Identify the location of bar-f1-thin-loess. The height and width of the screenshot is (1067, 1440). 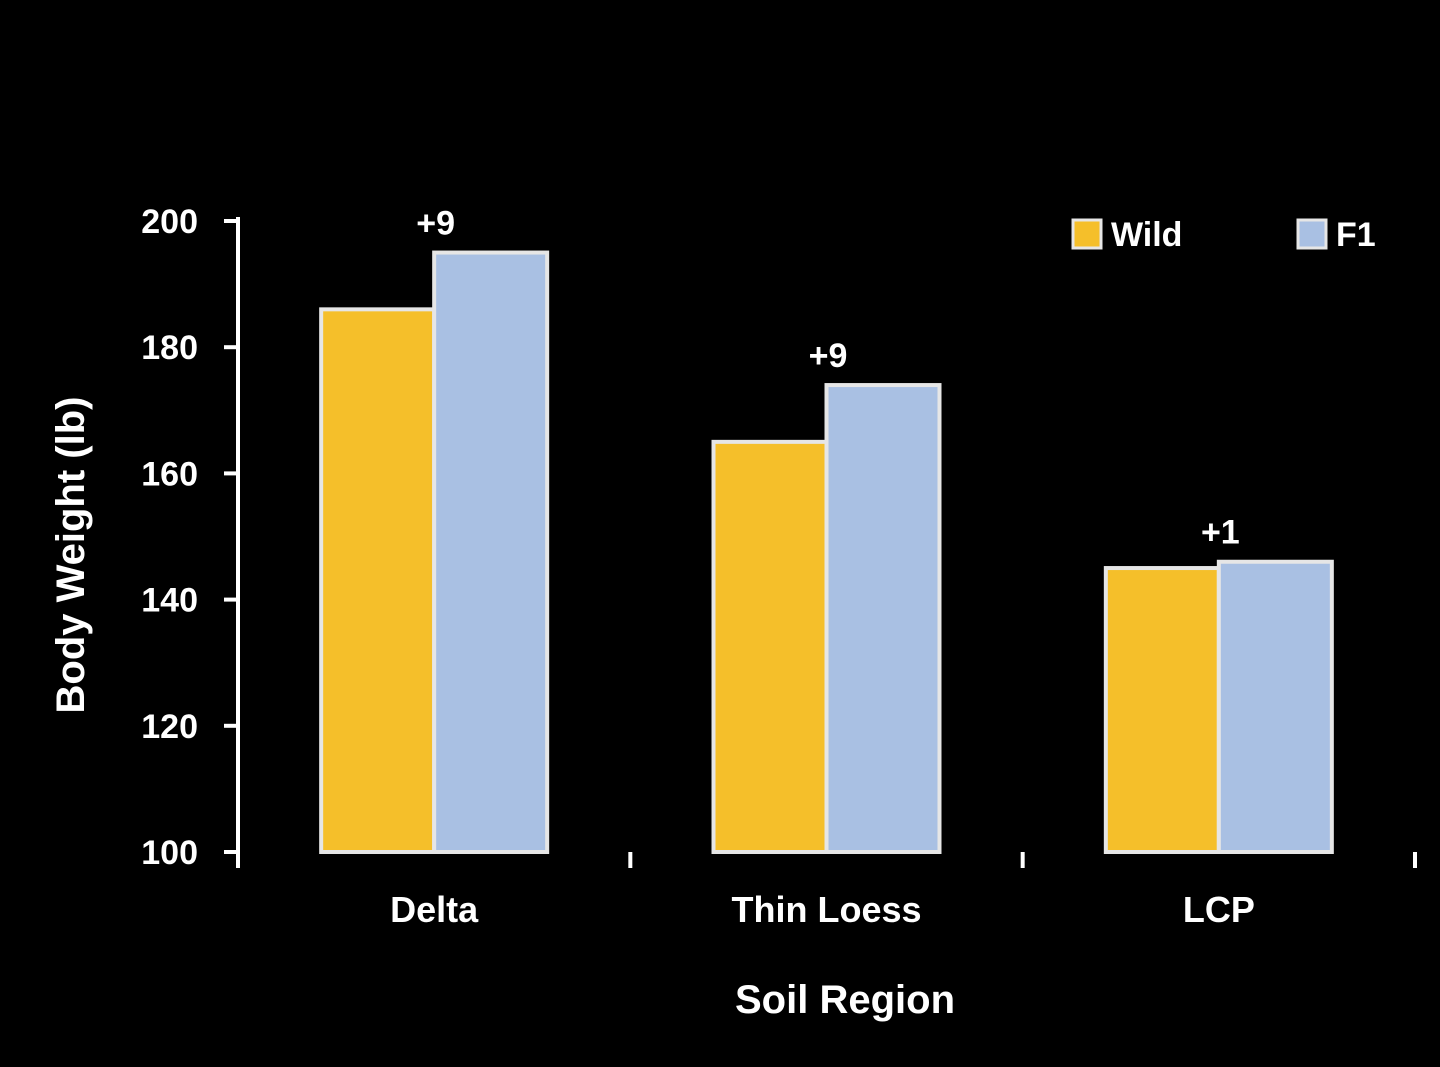
(883, 618).